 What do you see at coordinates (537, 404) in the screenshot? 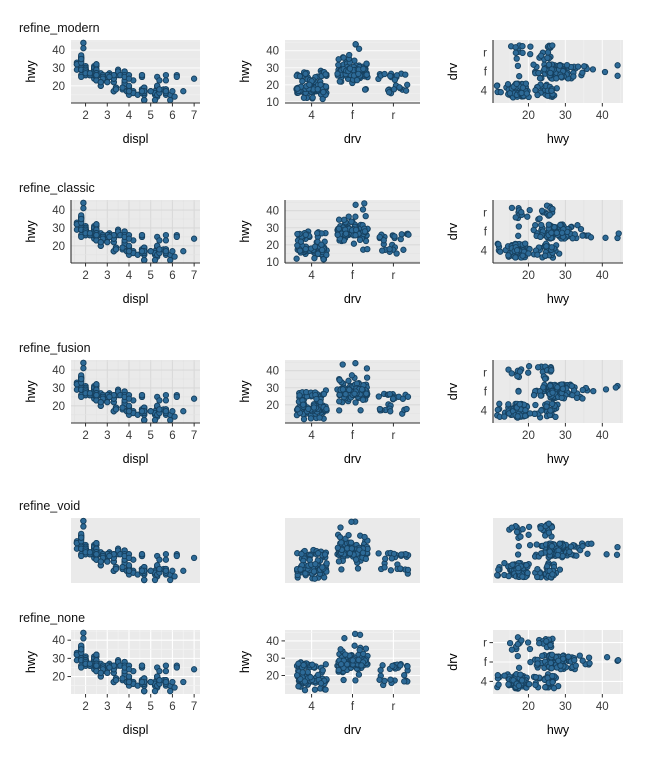
I see `scatter-panel-fusion-drv-vs-hwy: 20 30 40 r f 4 hwy drv` at bounding box center [537, 404].